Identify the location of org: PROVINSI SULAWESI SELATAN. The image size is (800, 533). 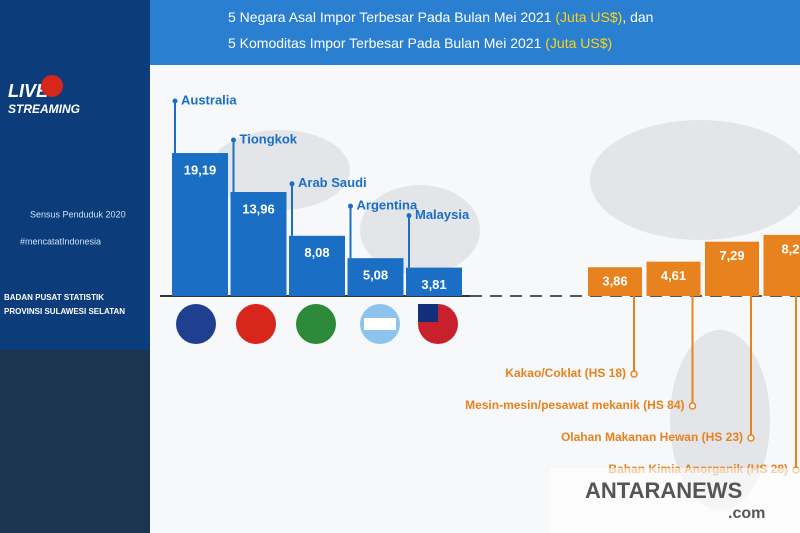
(64, 311).